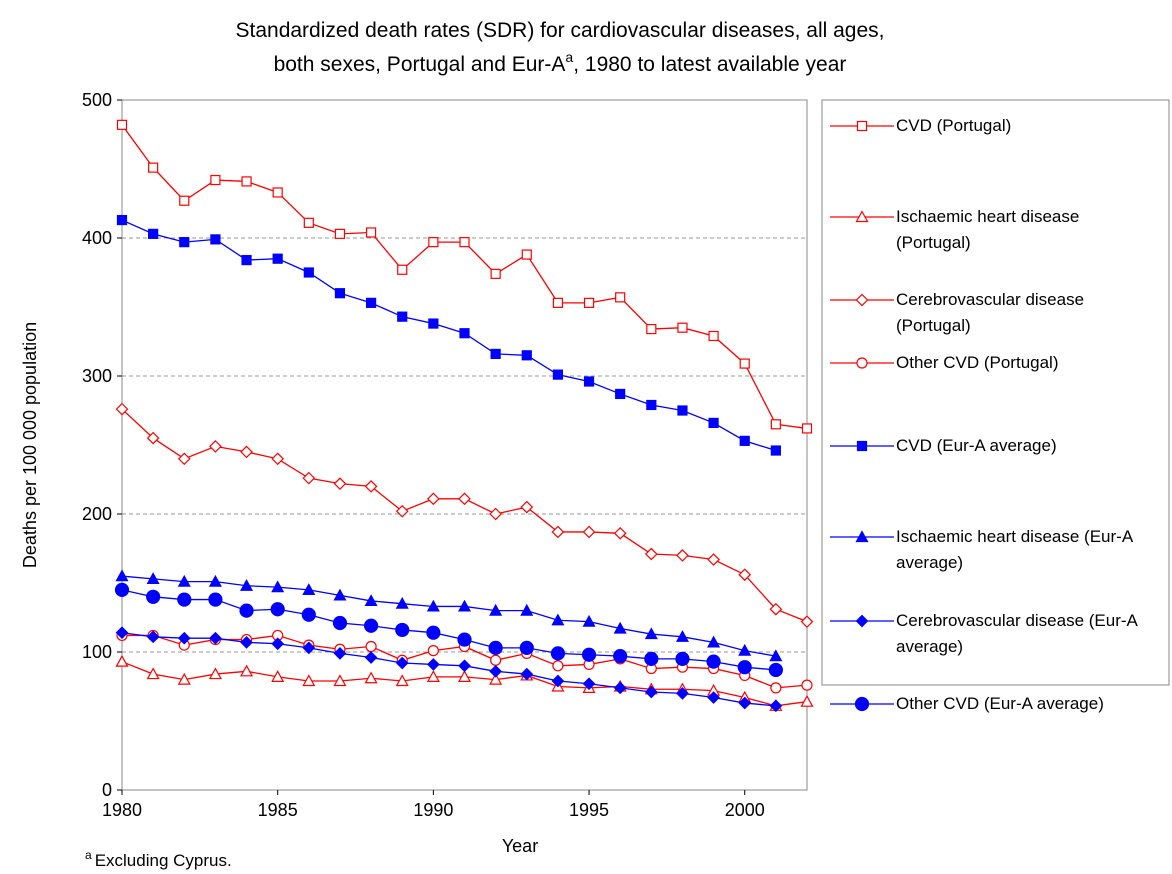 Image resolution: width=1172 pixels, height=874 pixels. I want to click on legend-label: Cerebrovascular disease (Eur-A average), so click(1016, 633).